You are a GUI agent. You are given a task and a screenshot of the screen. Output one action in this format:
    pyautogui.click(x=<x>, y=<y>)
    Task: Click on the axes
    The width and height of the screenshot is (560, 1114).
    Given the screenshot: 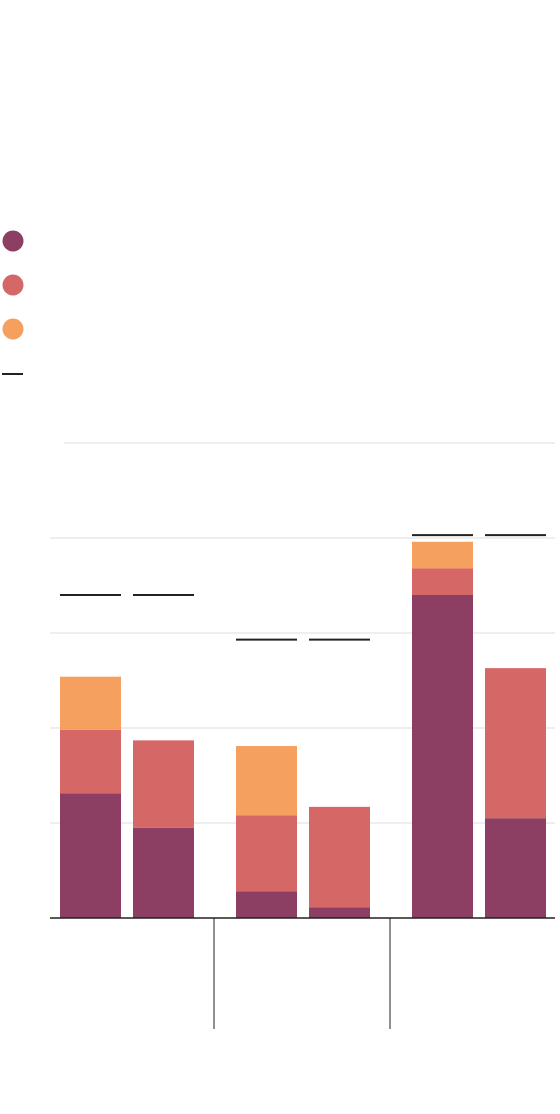 What is the action you would take?
    pyautogui.click(x=302, y=973)
    